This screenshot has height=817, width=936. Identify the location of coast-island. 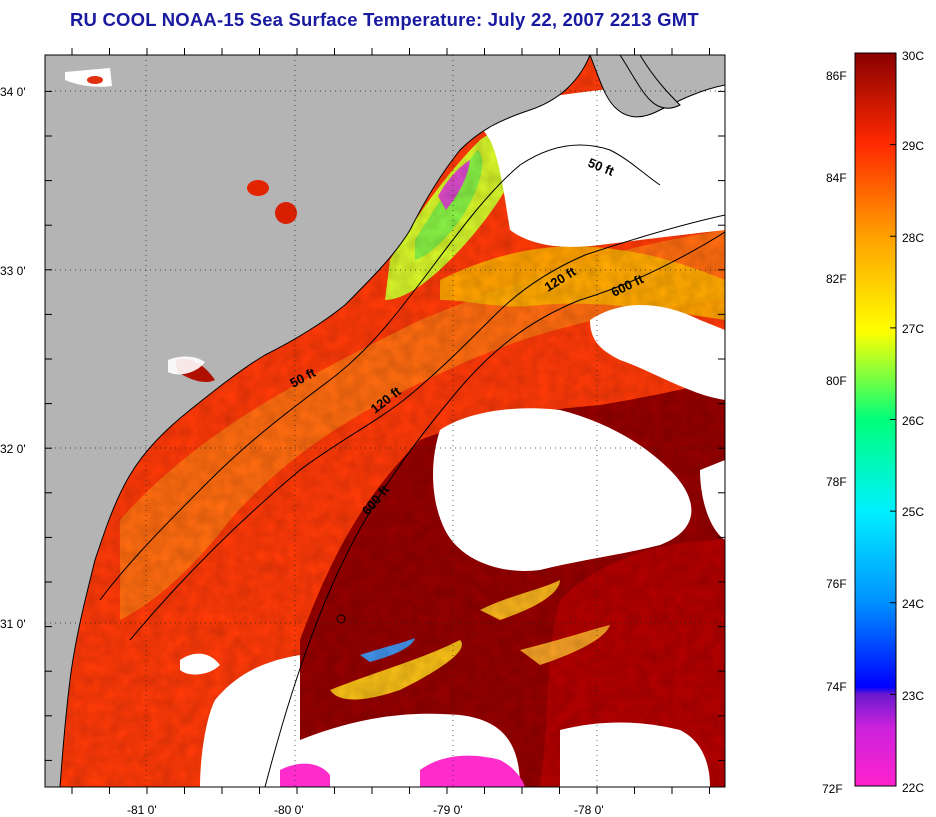
(650, 82).